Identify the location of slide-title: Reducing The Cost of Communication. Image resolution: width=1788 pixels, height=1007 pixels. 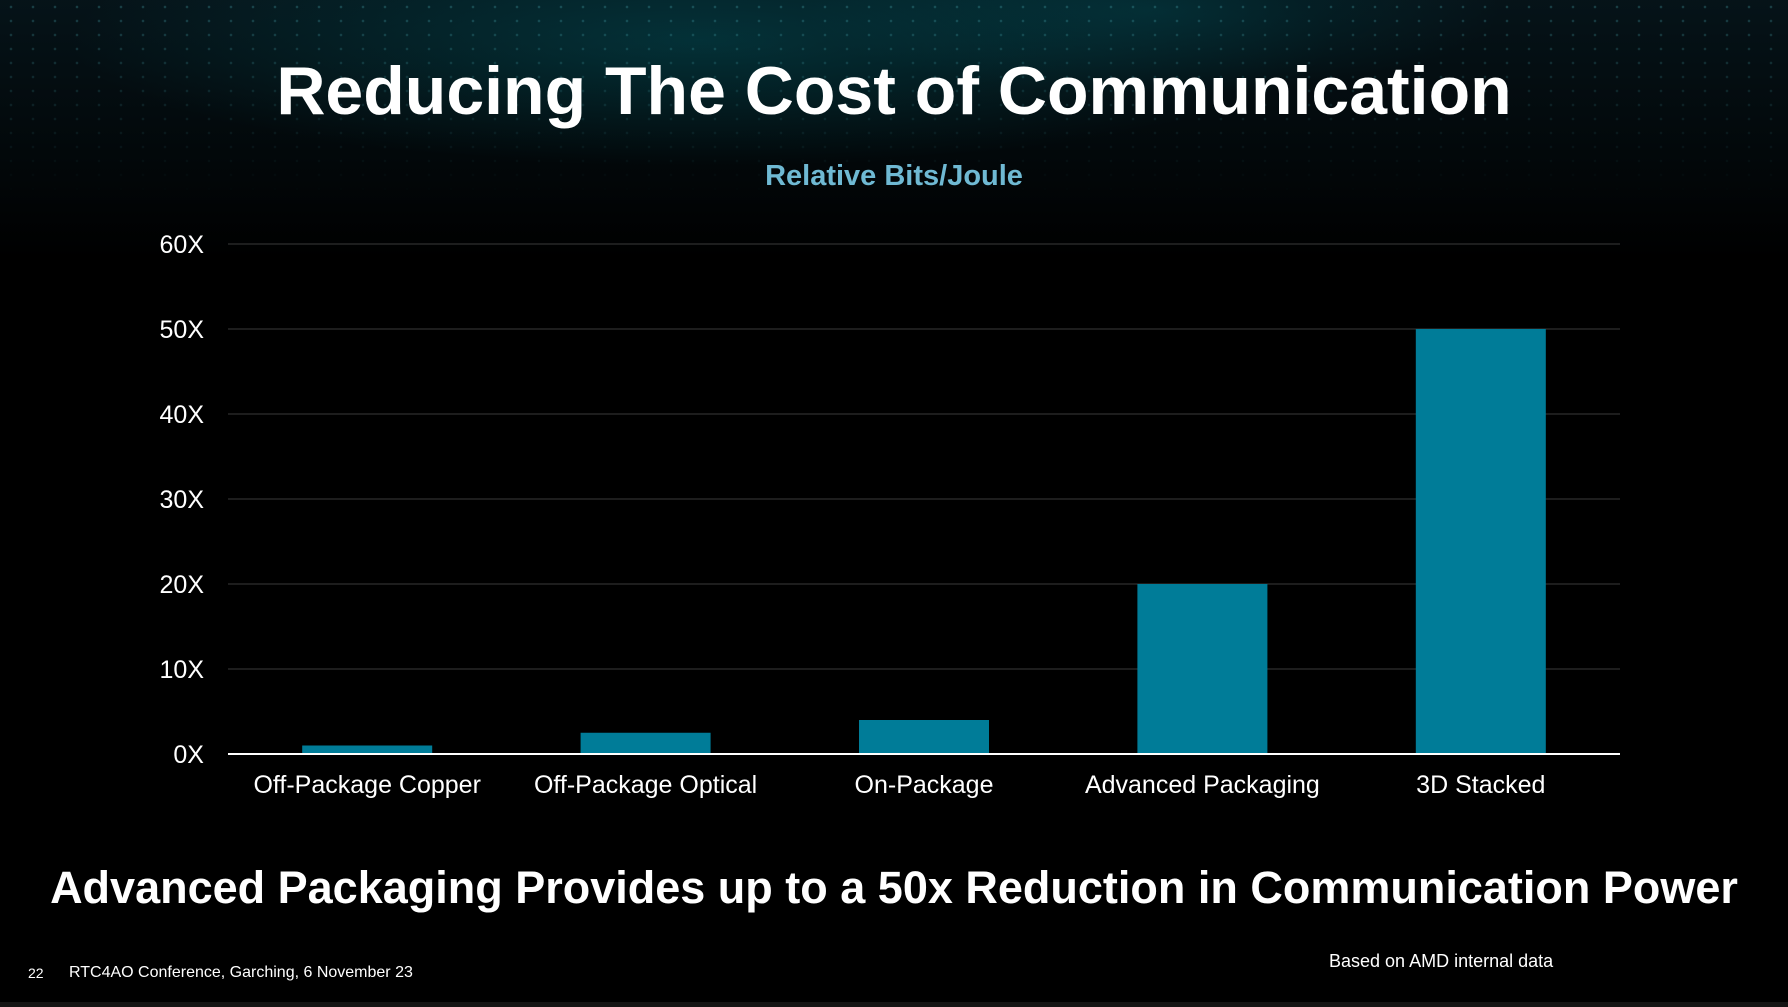
(894, 91).